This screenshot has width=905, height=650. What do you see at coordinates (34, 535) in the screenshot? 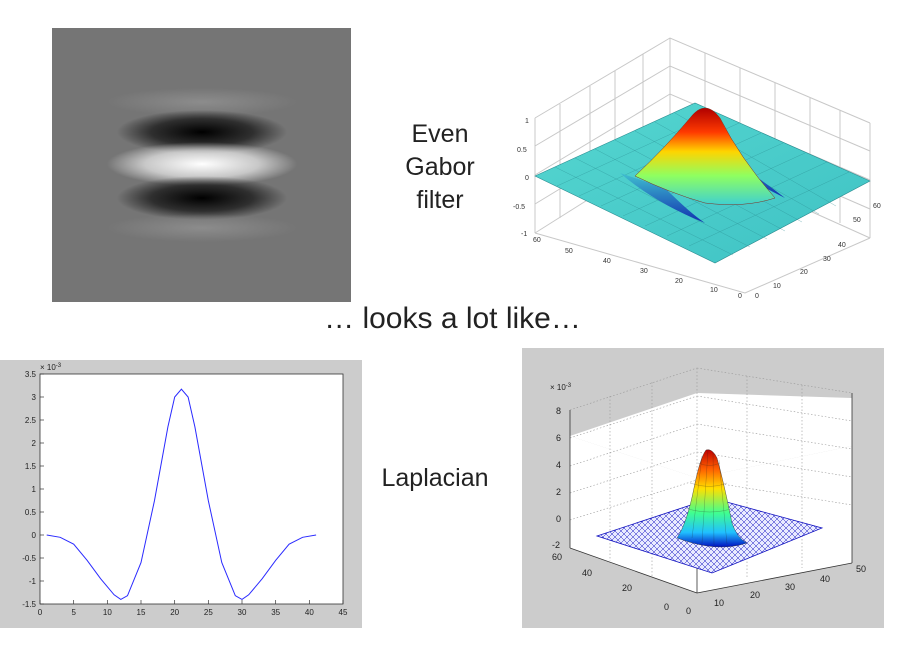
I see `line-plot-y-tick: 0` at bounding box center [34, 535].